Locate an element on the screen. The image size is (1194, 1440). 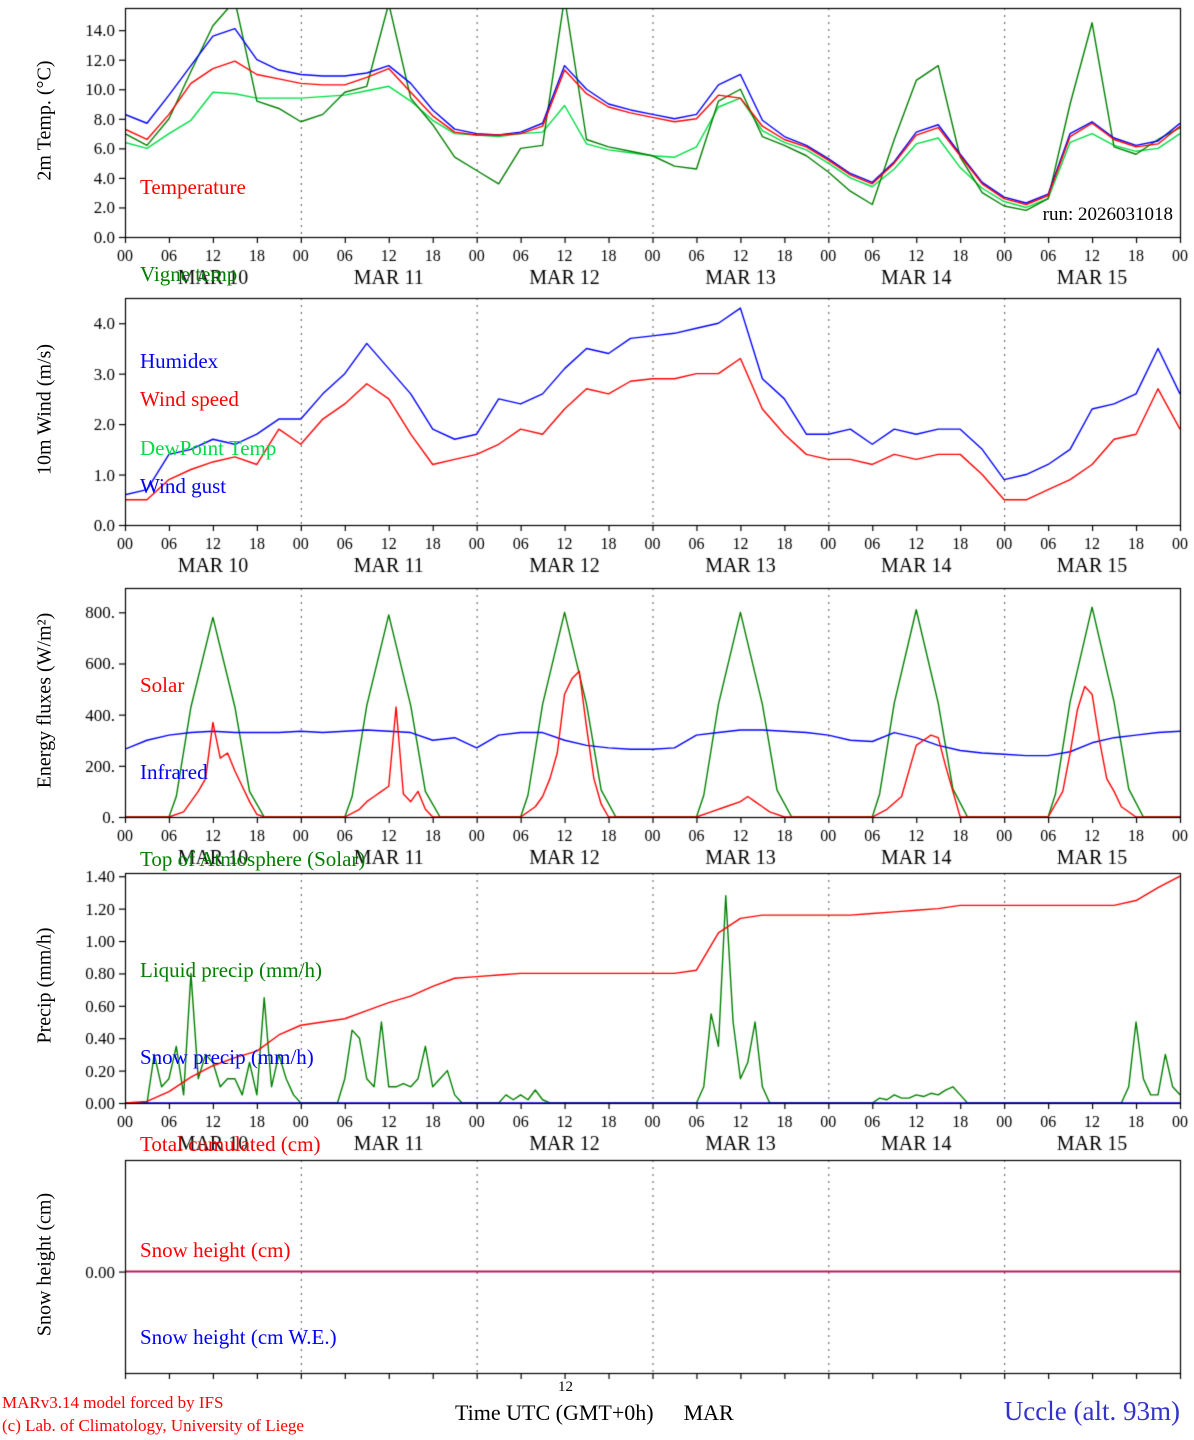
legend-item-snow-height: Snow height (cm) is located at coordinates (215, 1250).